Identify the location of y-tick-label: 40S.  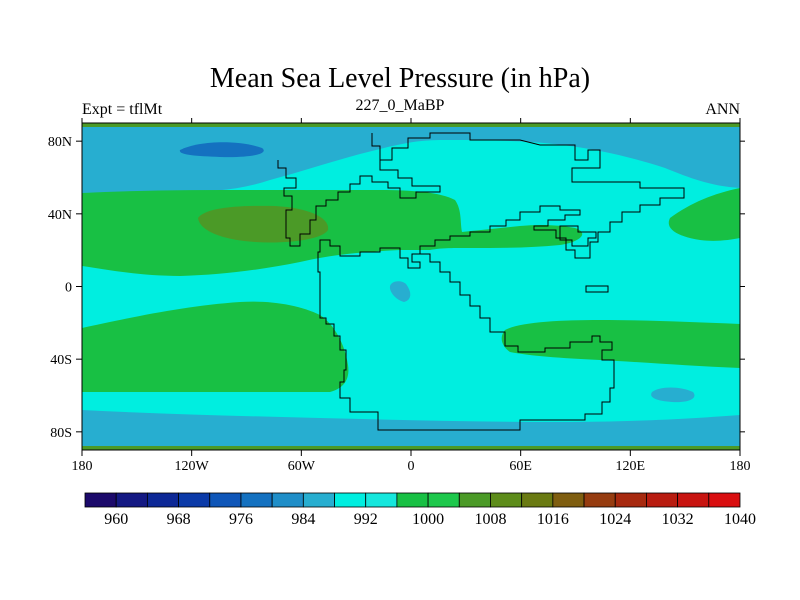
(61, 360).